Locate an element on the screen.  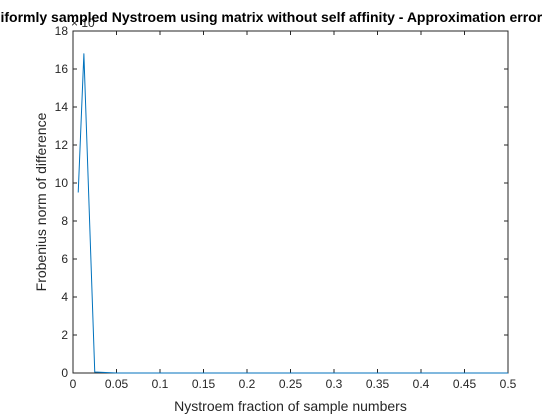
x-tick-label: 0.05 is located at coordinates (117, 384).